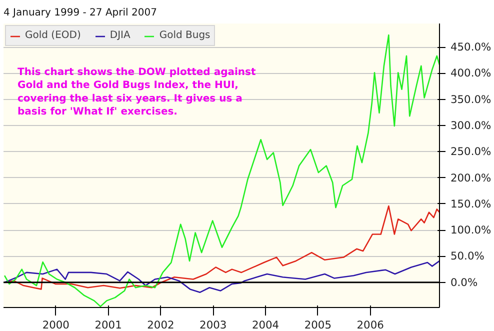  Describe the element at coordinates (471, 230) in the screenshot. I see `y-tick-label: 100.0%` at that location.